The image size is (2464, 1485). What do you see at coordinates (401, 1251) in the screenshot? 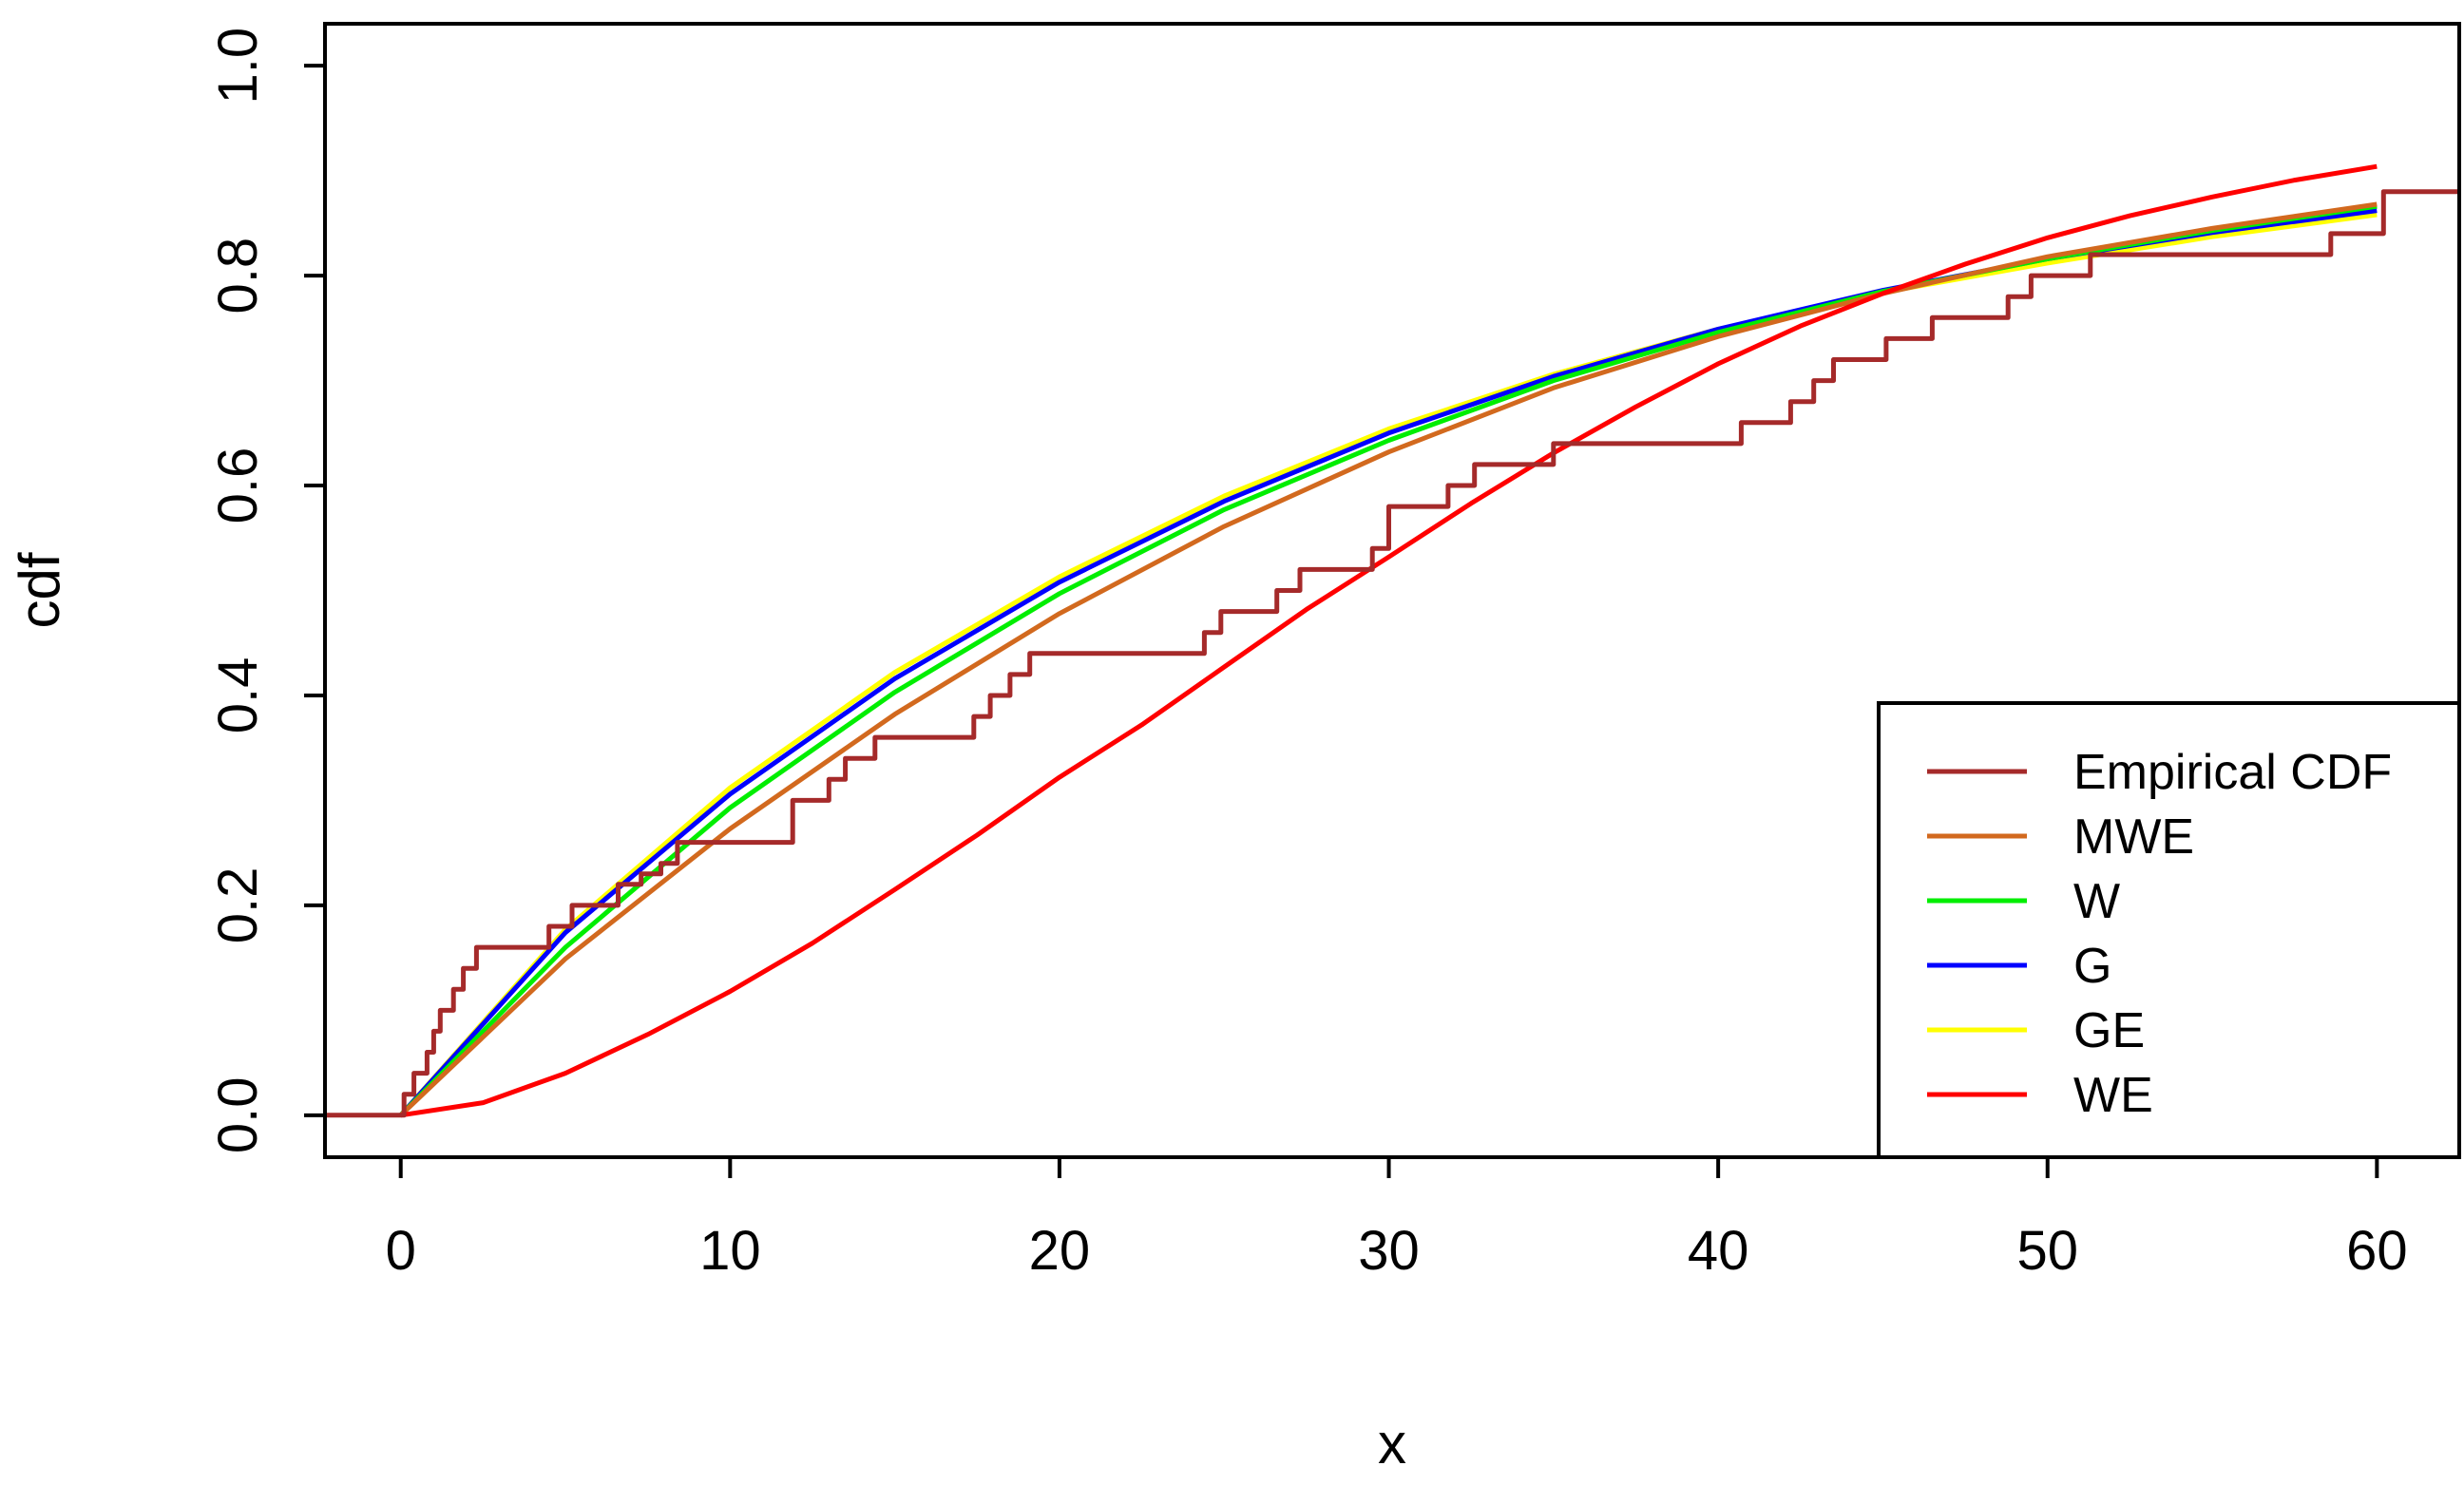
I see `x-tick-label: 0` at bounding box center [401, 1251].